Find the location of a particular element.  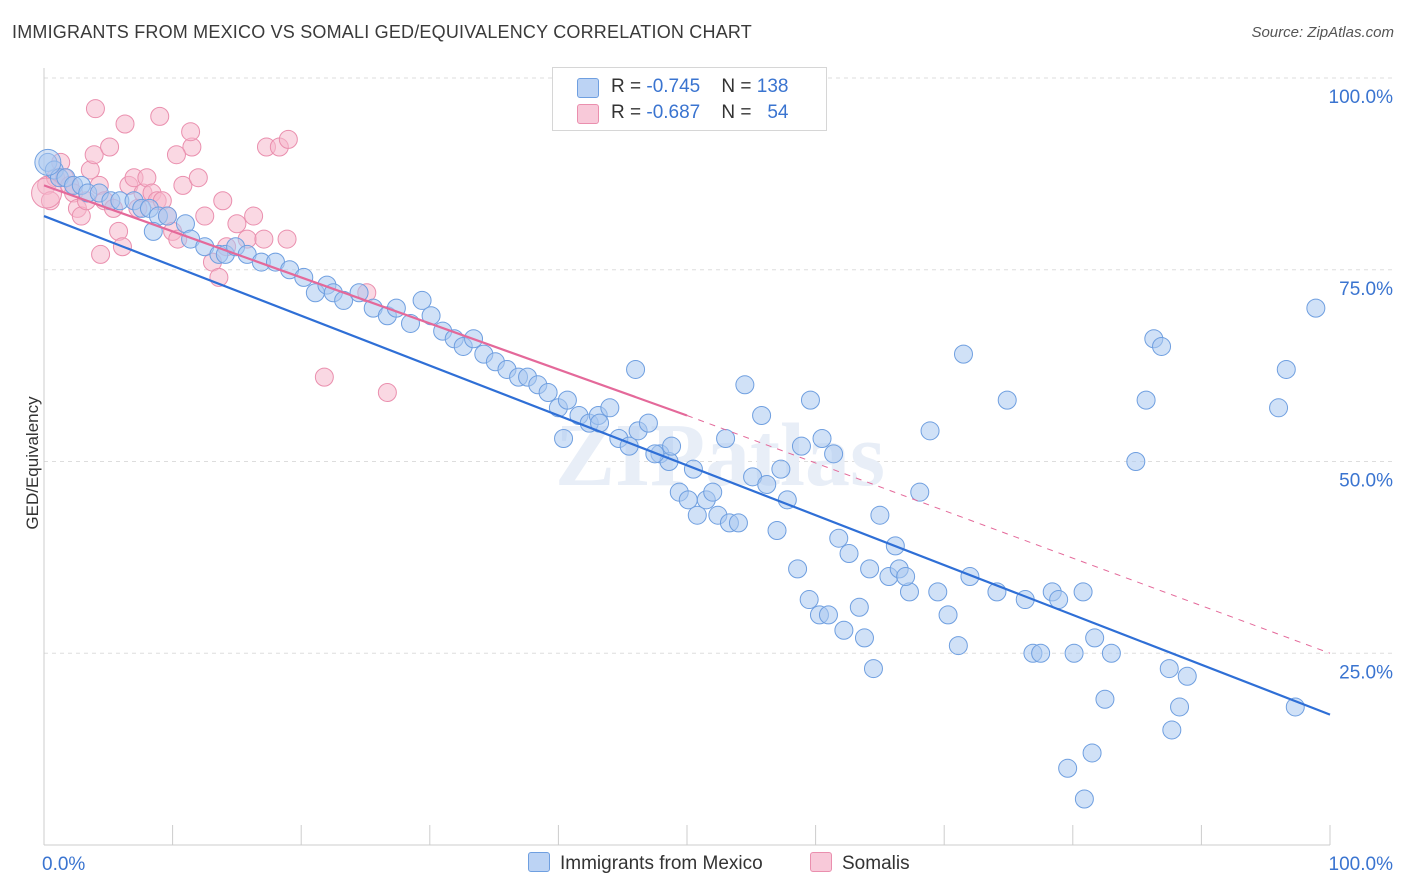

somalis-trend-line is located at coordinates (365, 300).